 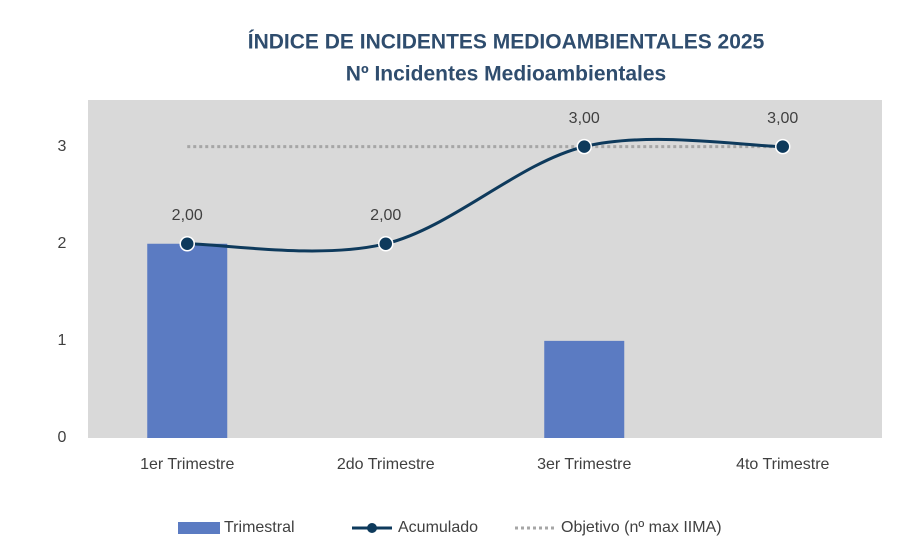 What do you see at coordinates (259, 527) in the screenshot?
I see `legend-label: Trimestral` at bounding box center [259, 527].